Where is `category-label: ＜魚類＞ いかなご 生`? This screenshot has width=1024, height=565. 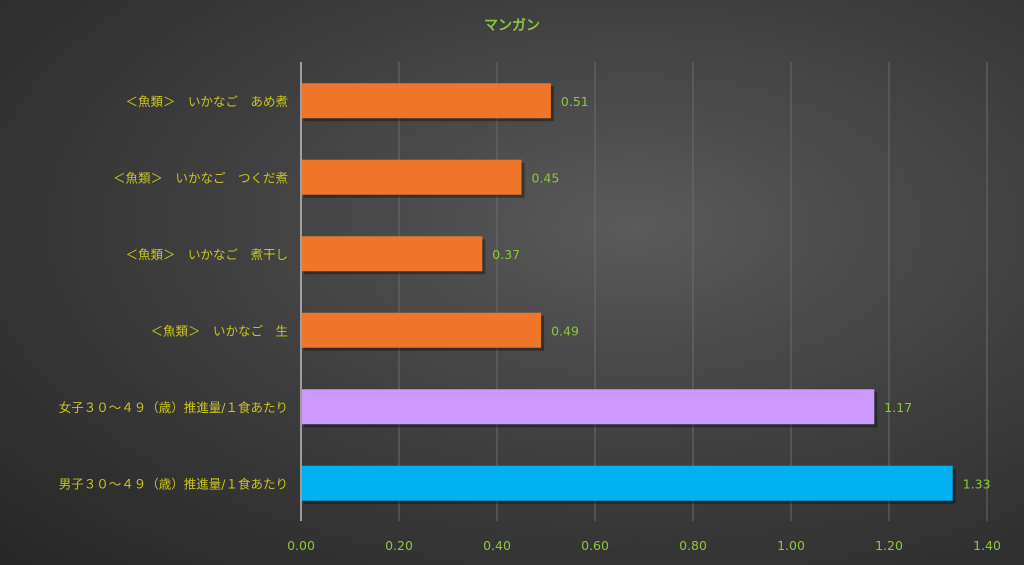 category-label: ＜魚類＞ いかなご 生 is located at coordinates (219, 330).